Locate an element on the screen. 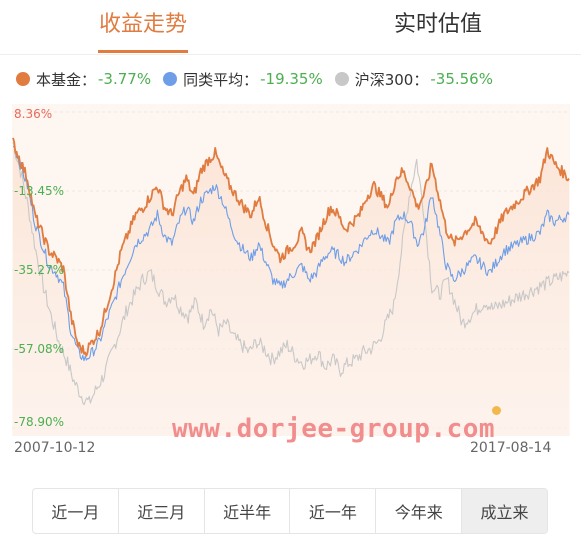  legend-dot-fund is located at coordinates (23, 79).